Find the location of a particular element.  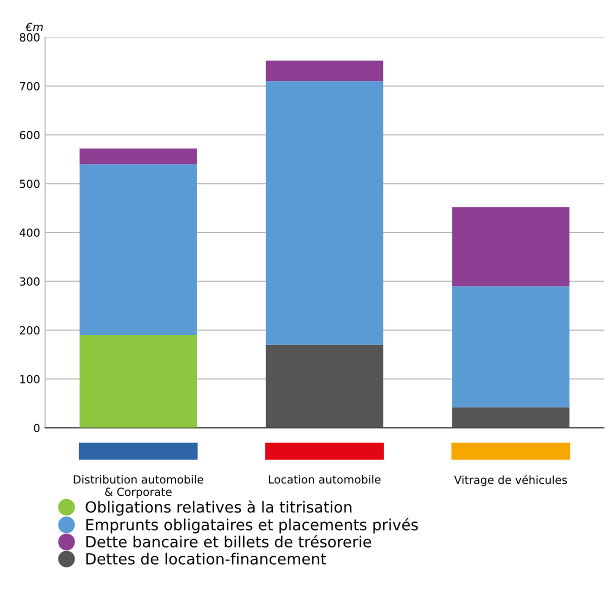

y-axis-title: €m is located at coordinates (34, 27).